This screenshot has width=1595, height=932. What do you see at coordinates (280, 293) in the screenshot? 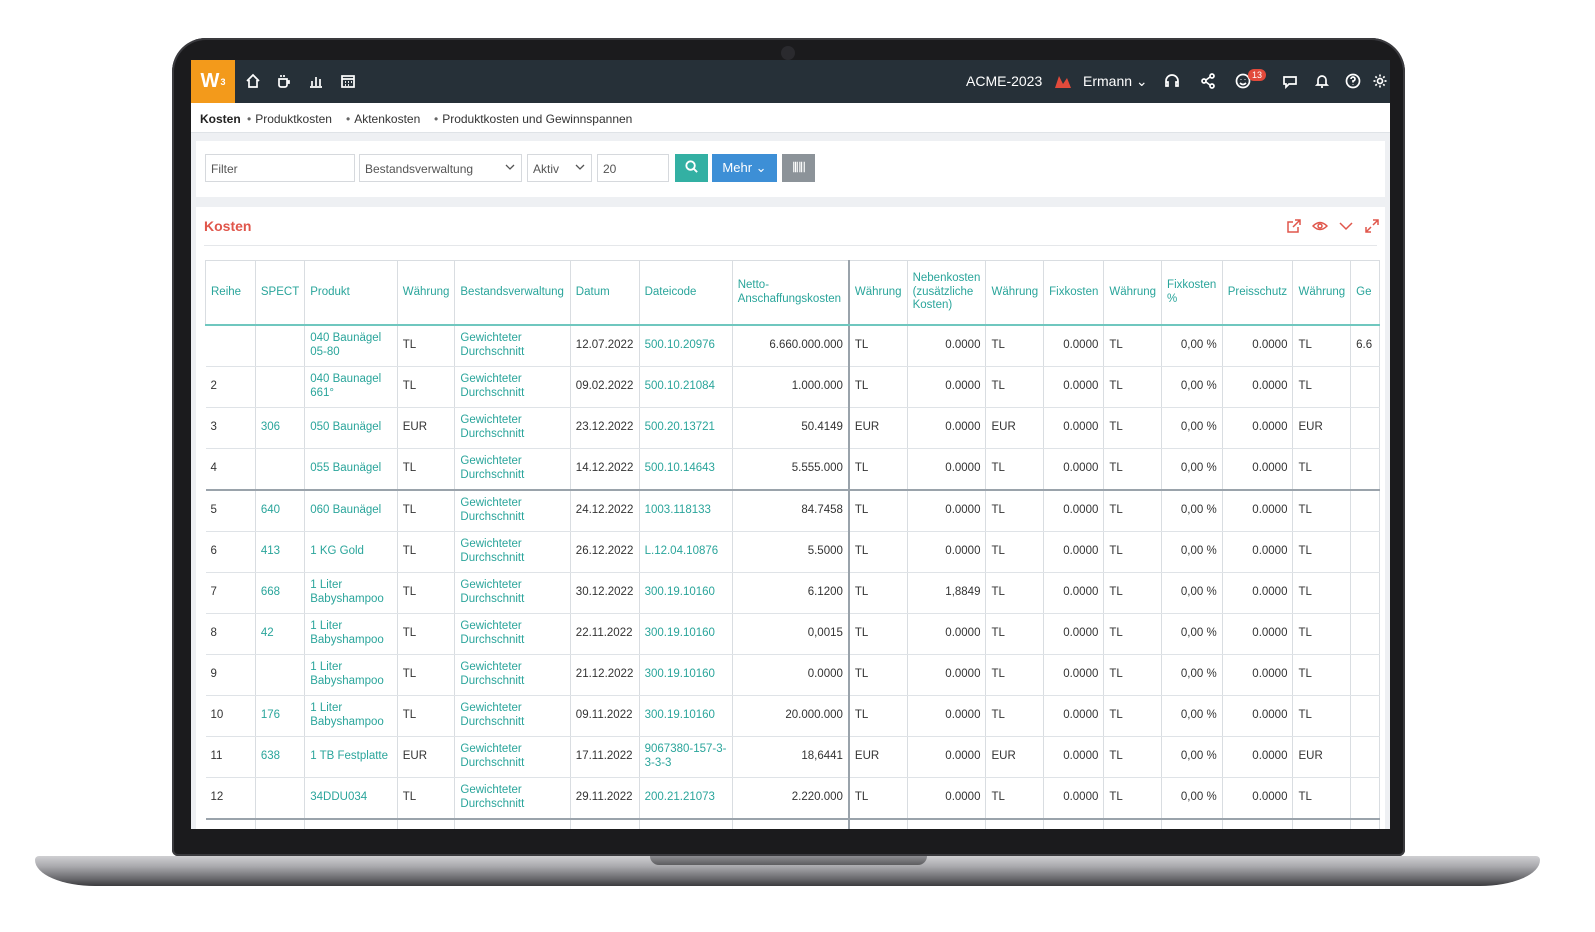
I see `column-header: SPECT` at bounding box center [280, 293].